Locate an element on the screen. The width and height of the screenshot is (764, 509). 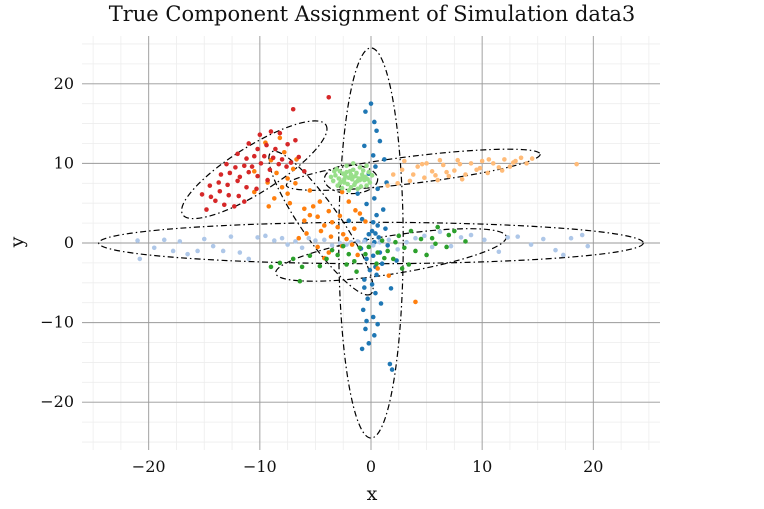
x-tick-label: 20 is located at coordinates (593, 466).